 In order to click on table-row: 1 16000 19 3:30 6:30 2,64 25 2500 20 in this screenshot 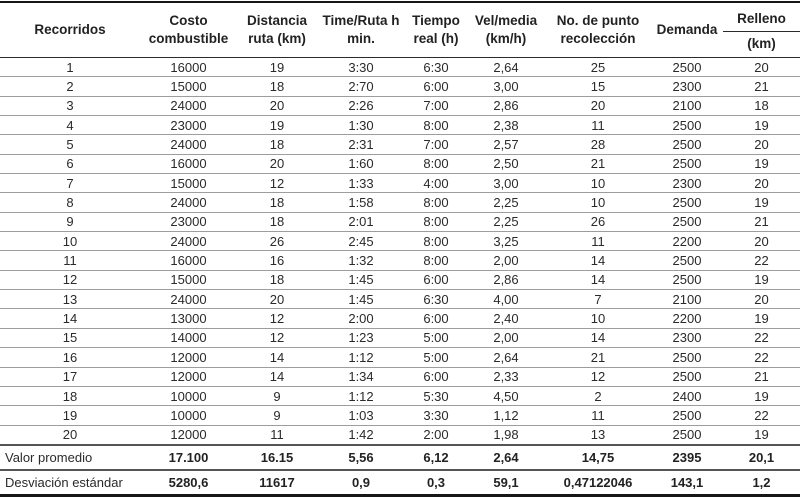, I will do `click(400, 67)`.